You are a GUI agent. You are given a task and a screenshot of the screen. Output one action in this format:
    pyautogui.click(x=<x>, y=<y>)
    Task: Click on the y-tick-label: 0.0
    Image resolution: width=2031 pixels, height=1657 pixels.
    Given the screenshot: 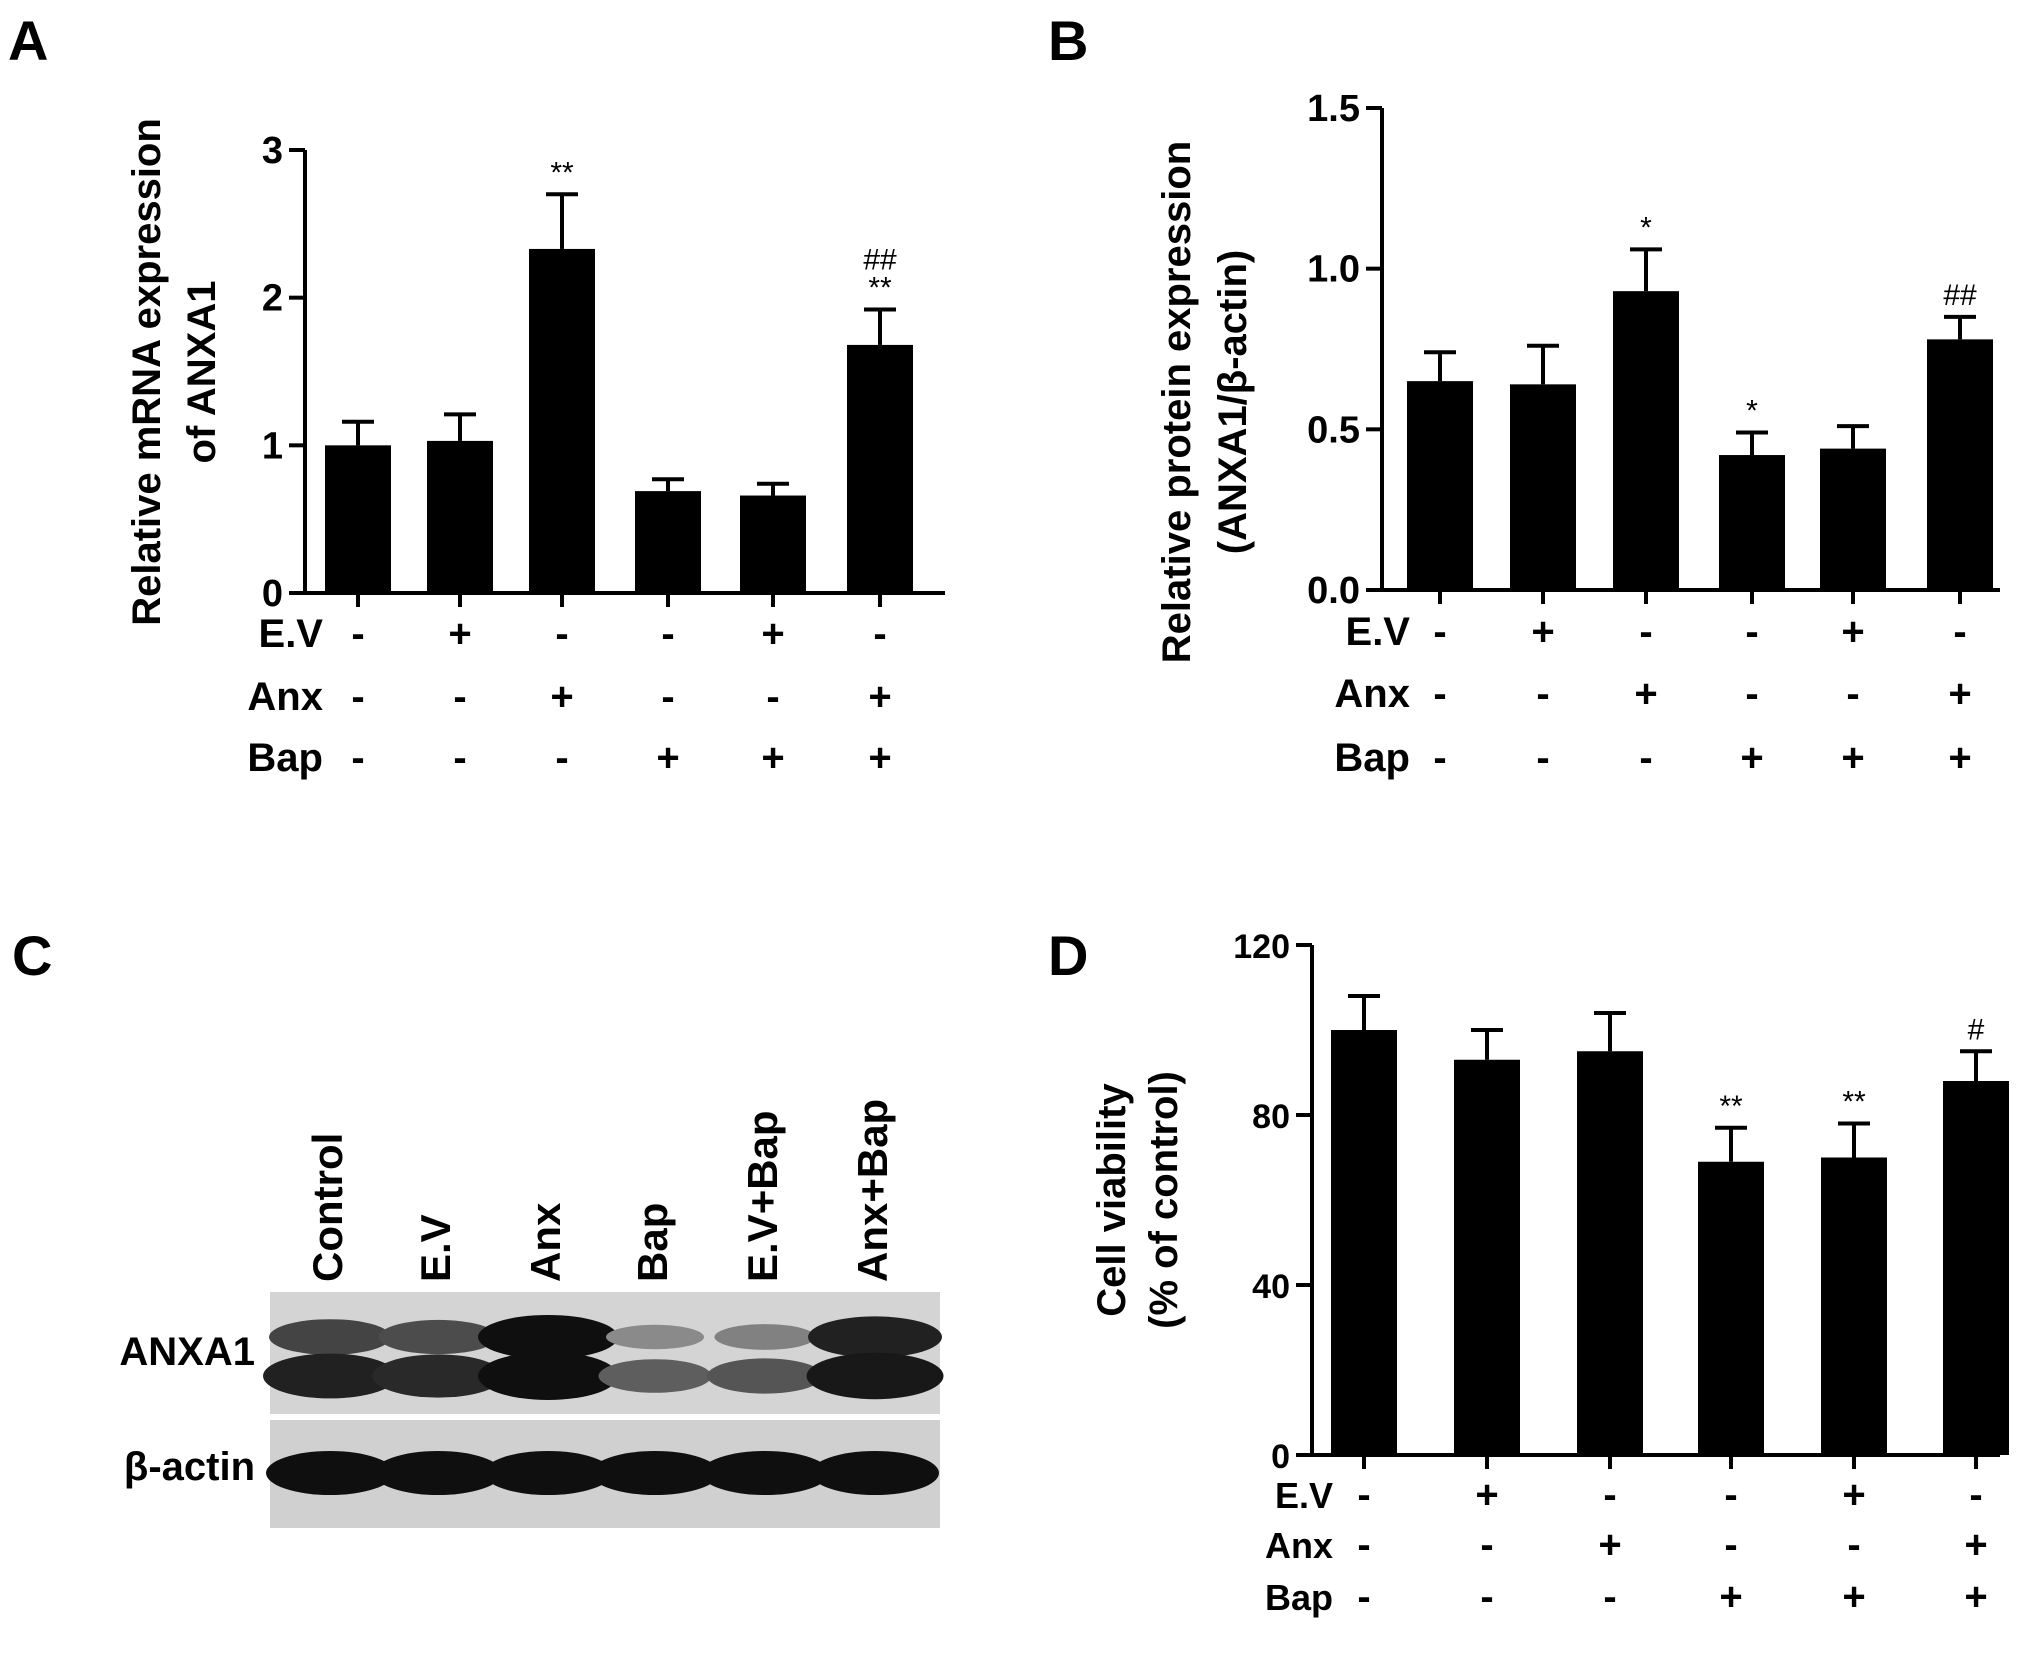 What is the action you would take?
    pyautogui.click(x=1333, y=591)
    